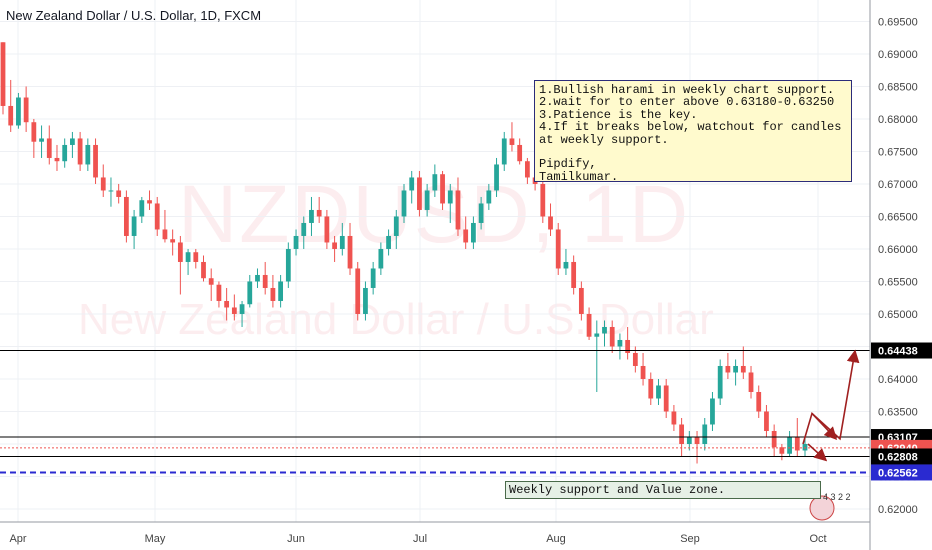 The width and height of the screenshot is (932, 550). What do you see at coordinates (898, 152) in the screenshot?
I see `y-tick-label: 0.67500` at bounding box center [898, 152].